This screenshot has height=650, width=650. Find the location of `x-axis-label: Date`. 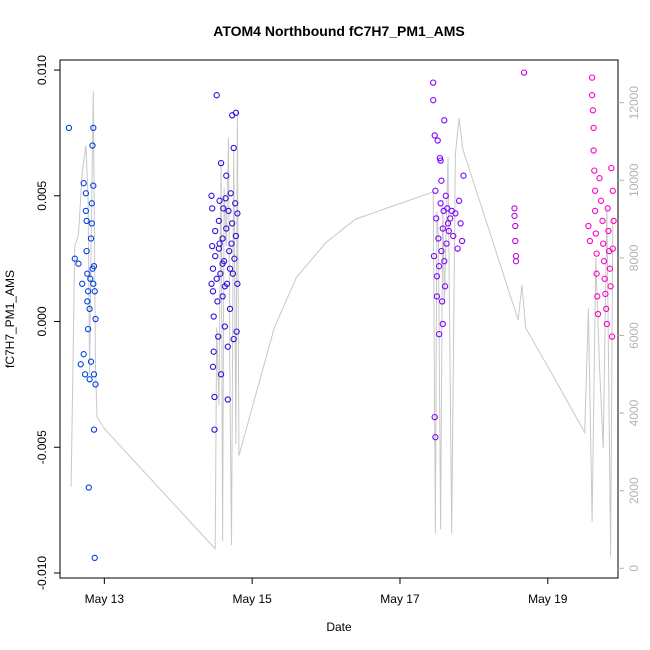

x-axis-label: Date is located at coordinates (339, 627).